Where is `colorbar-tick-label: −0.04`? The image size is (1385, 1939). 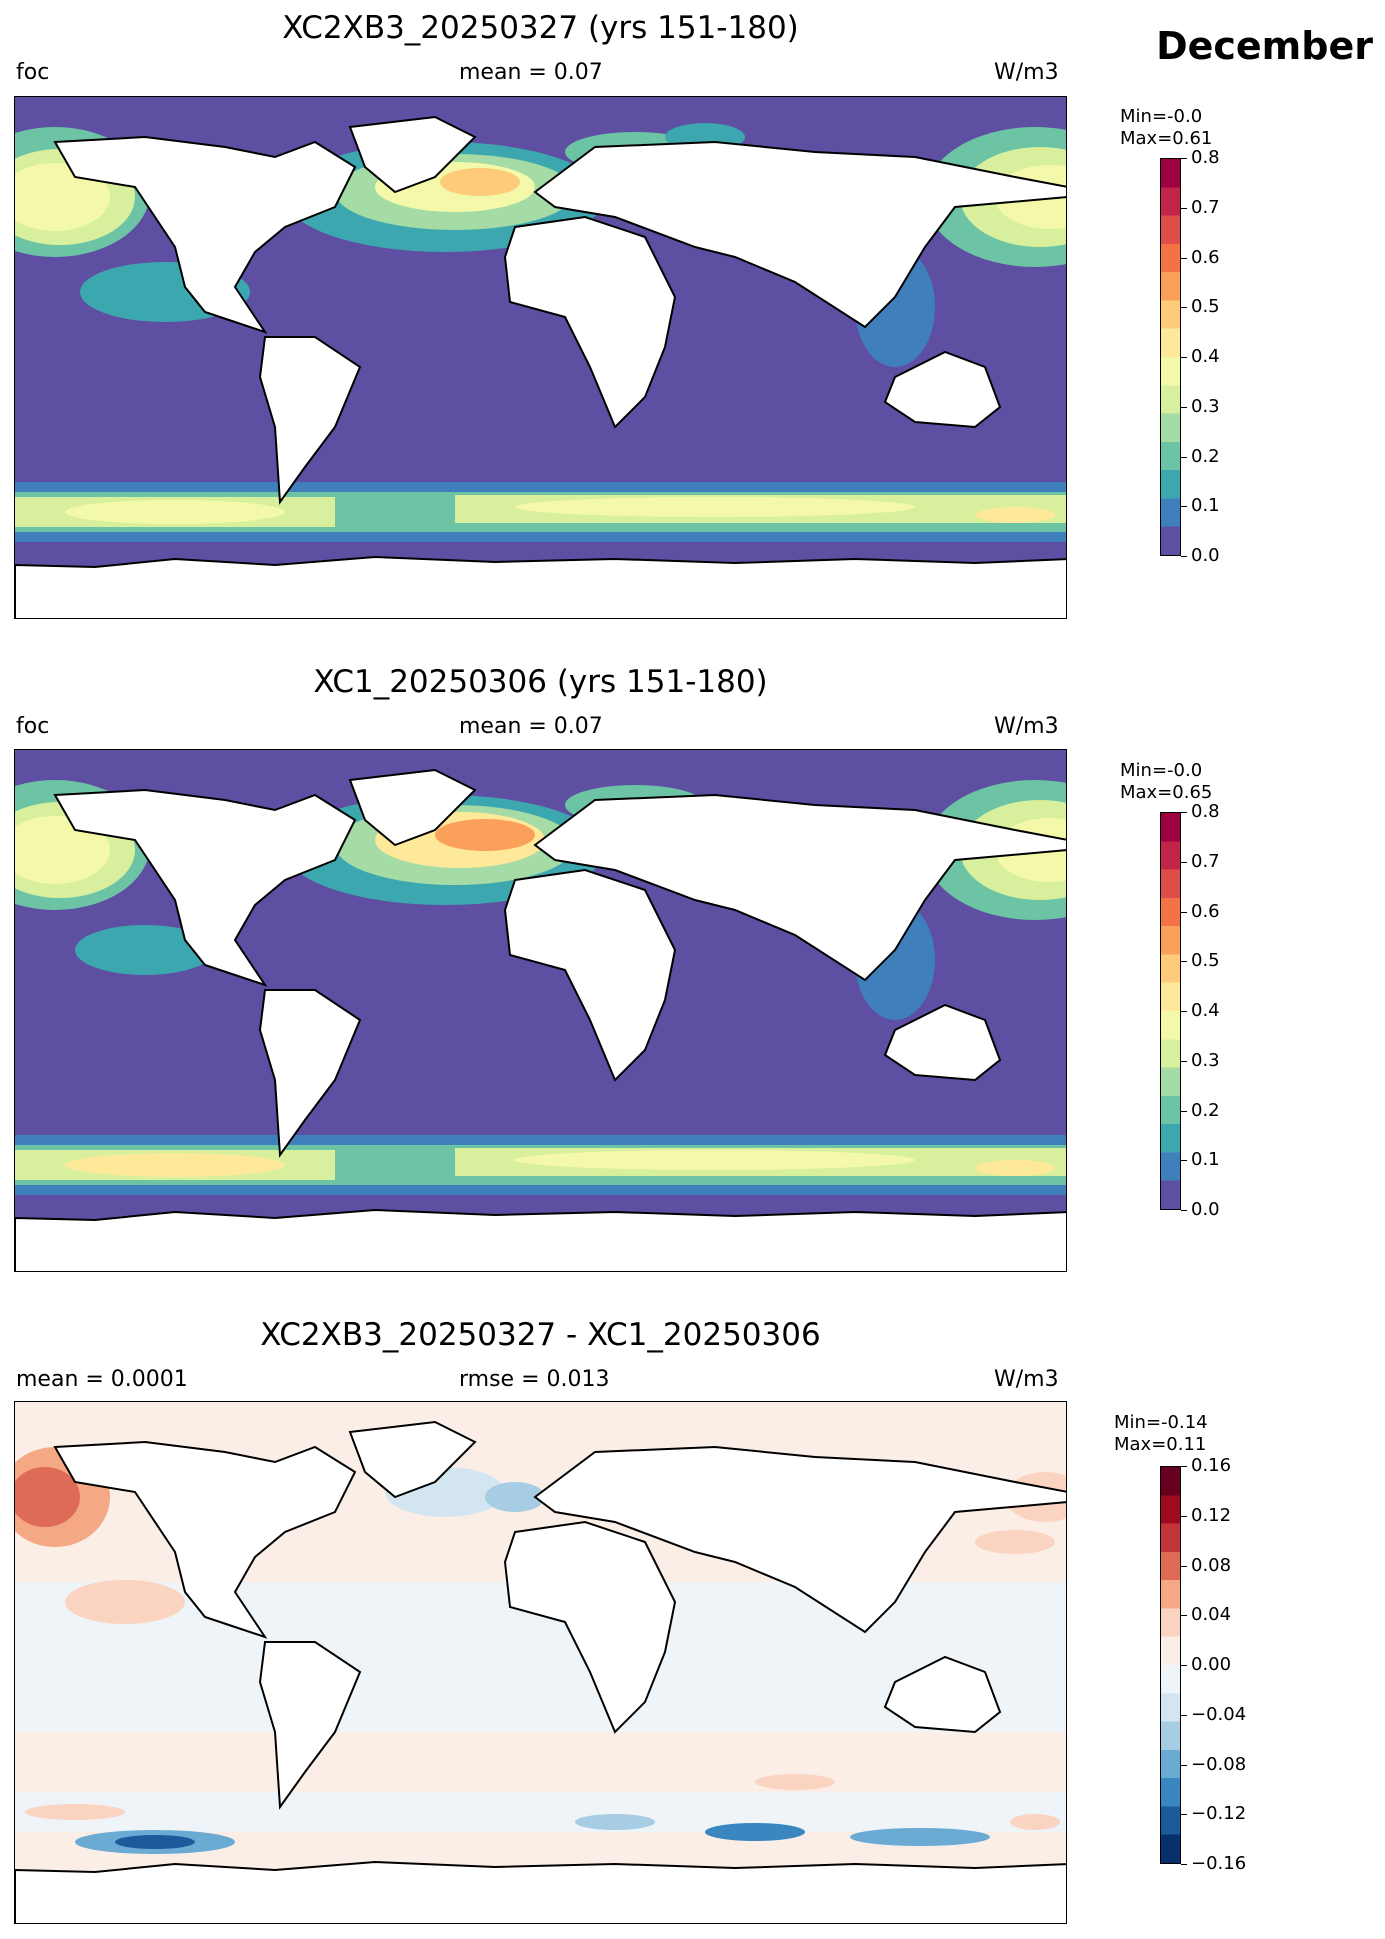 colorbar-tick-label: −0.04 is located at coordinates (1219, 1714).